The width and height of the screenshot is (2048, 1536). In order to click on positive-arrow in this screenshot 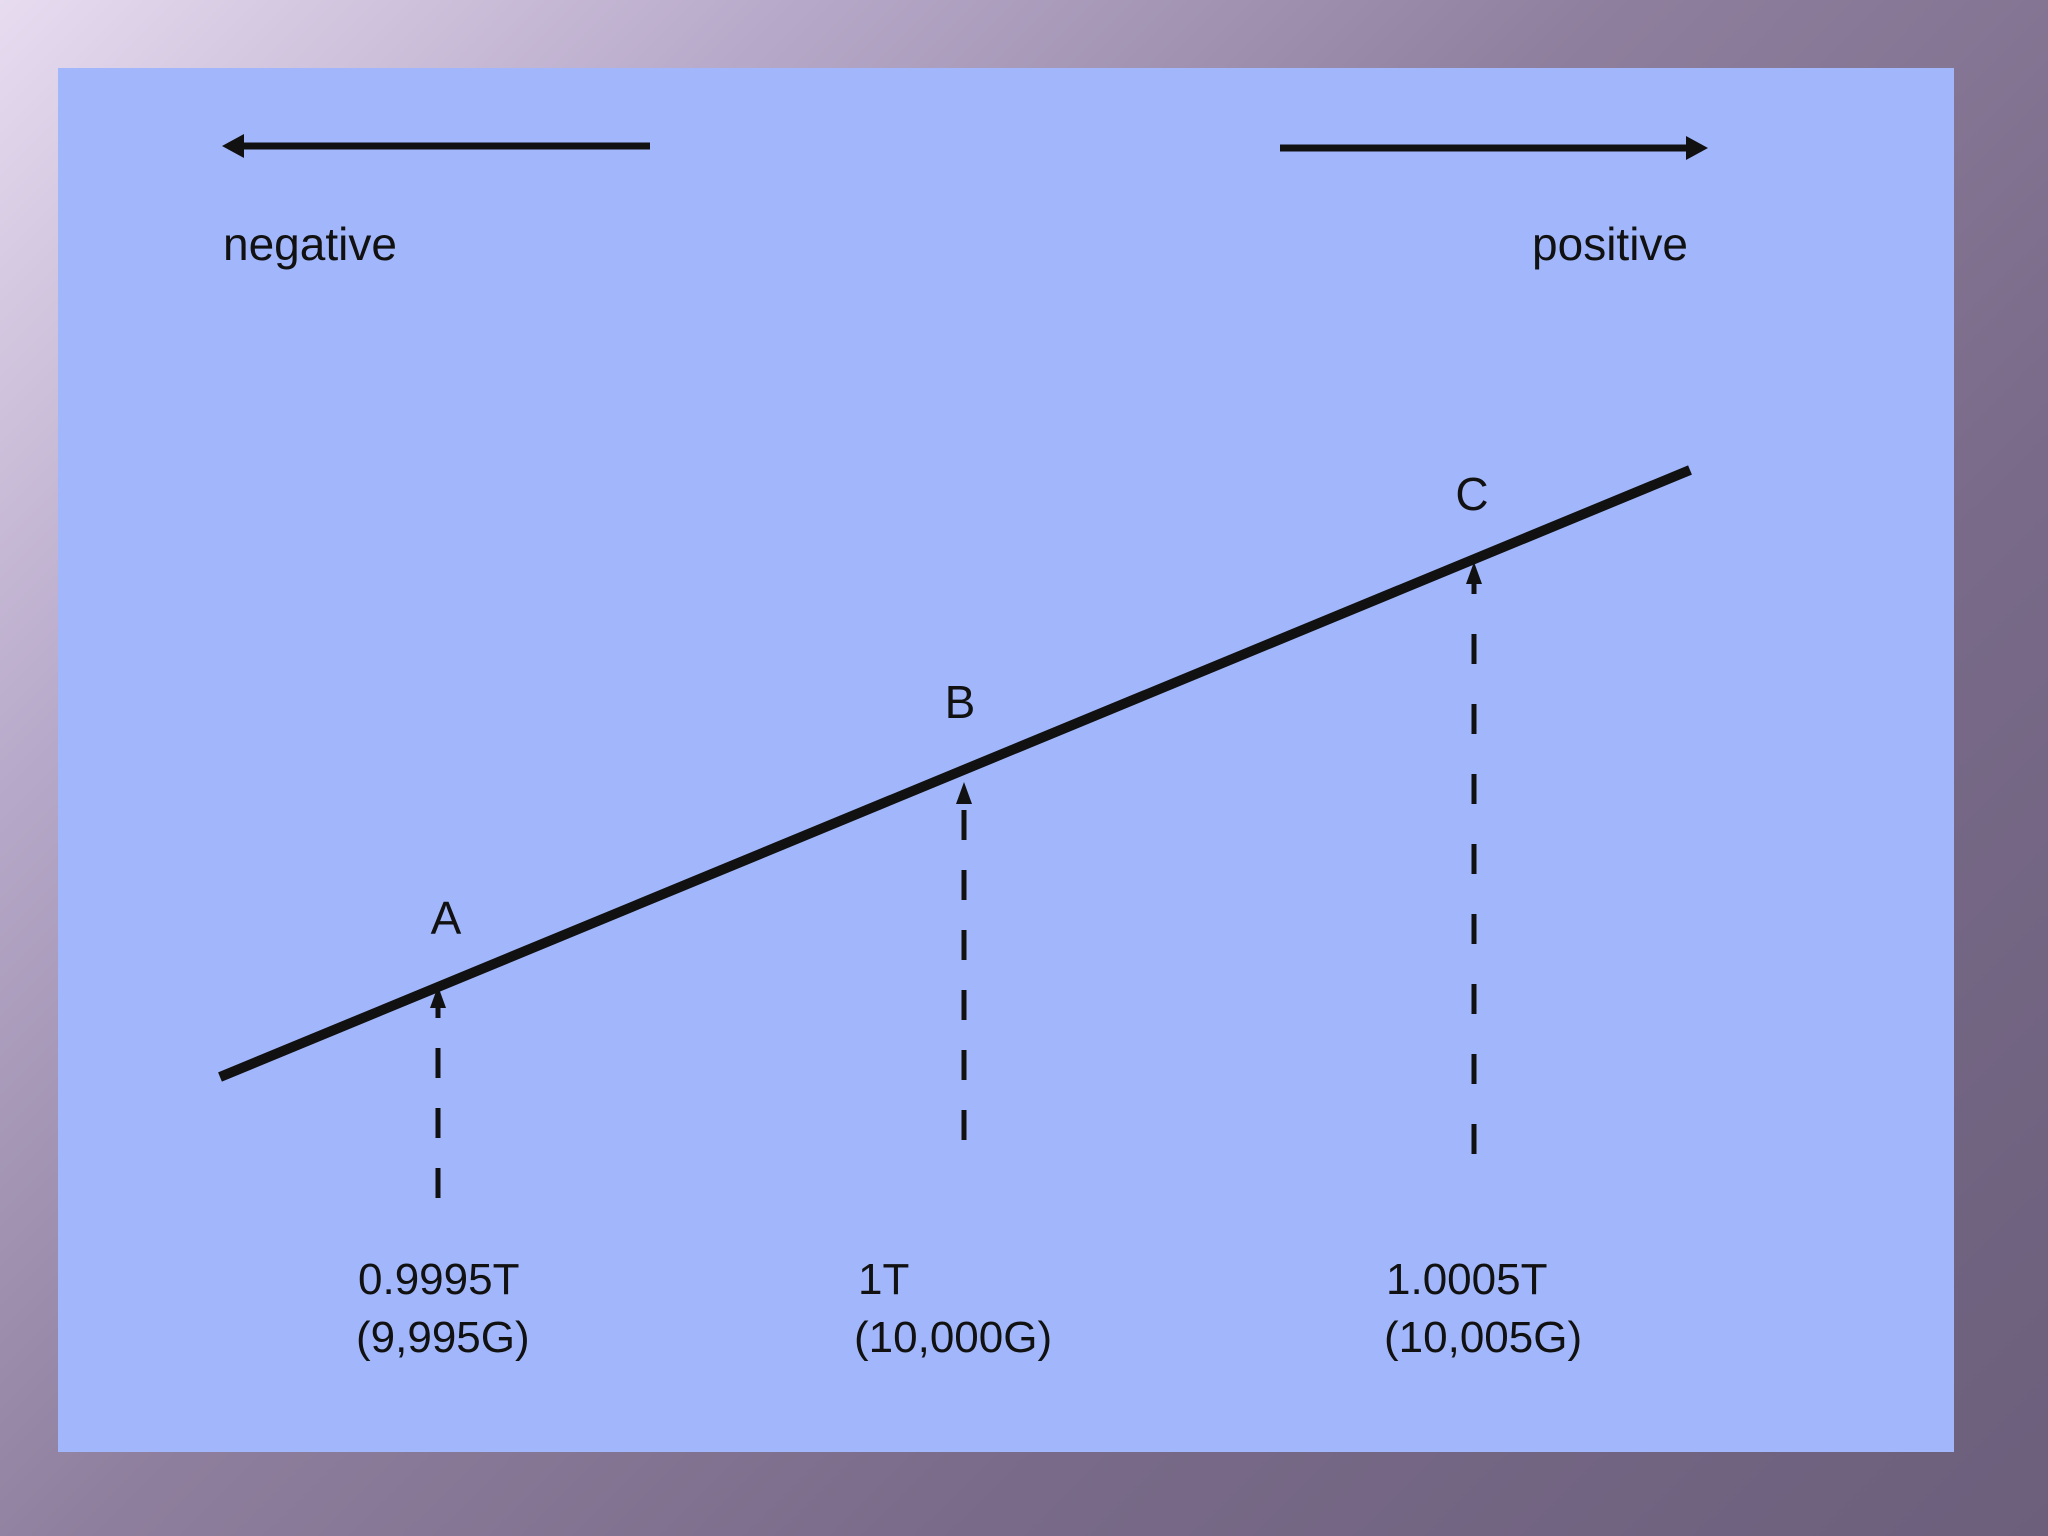, I will do `click(1494, 148)`.